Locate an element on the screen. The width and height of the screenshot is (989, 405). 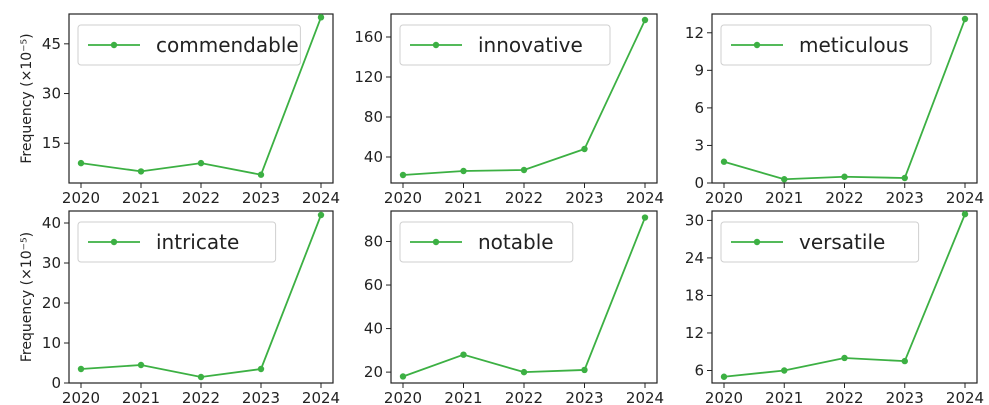
subplot-notable: 20 40 60 80 2020 2021 2022 2023 2024 notable is located at coordinates (514, 307).